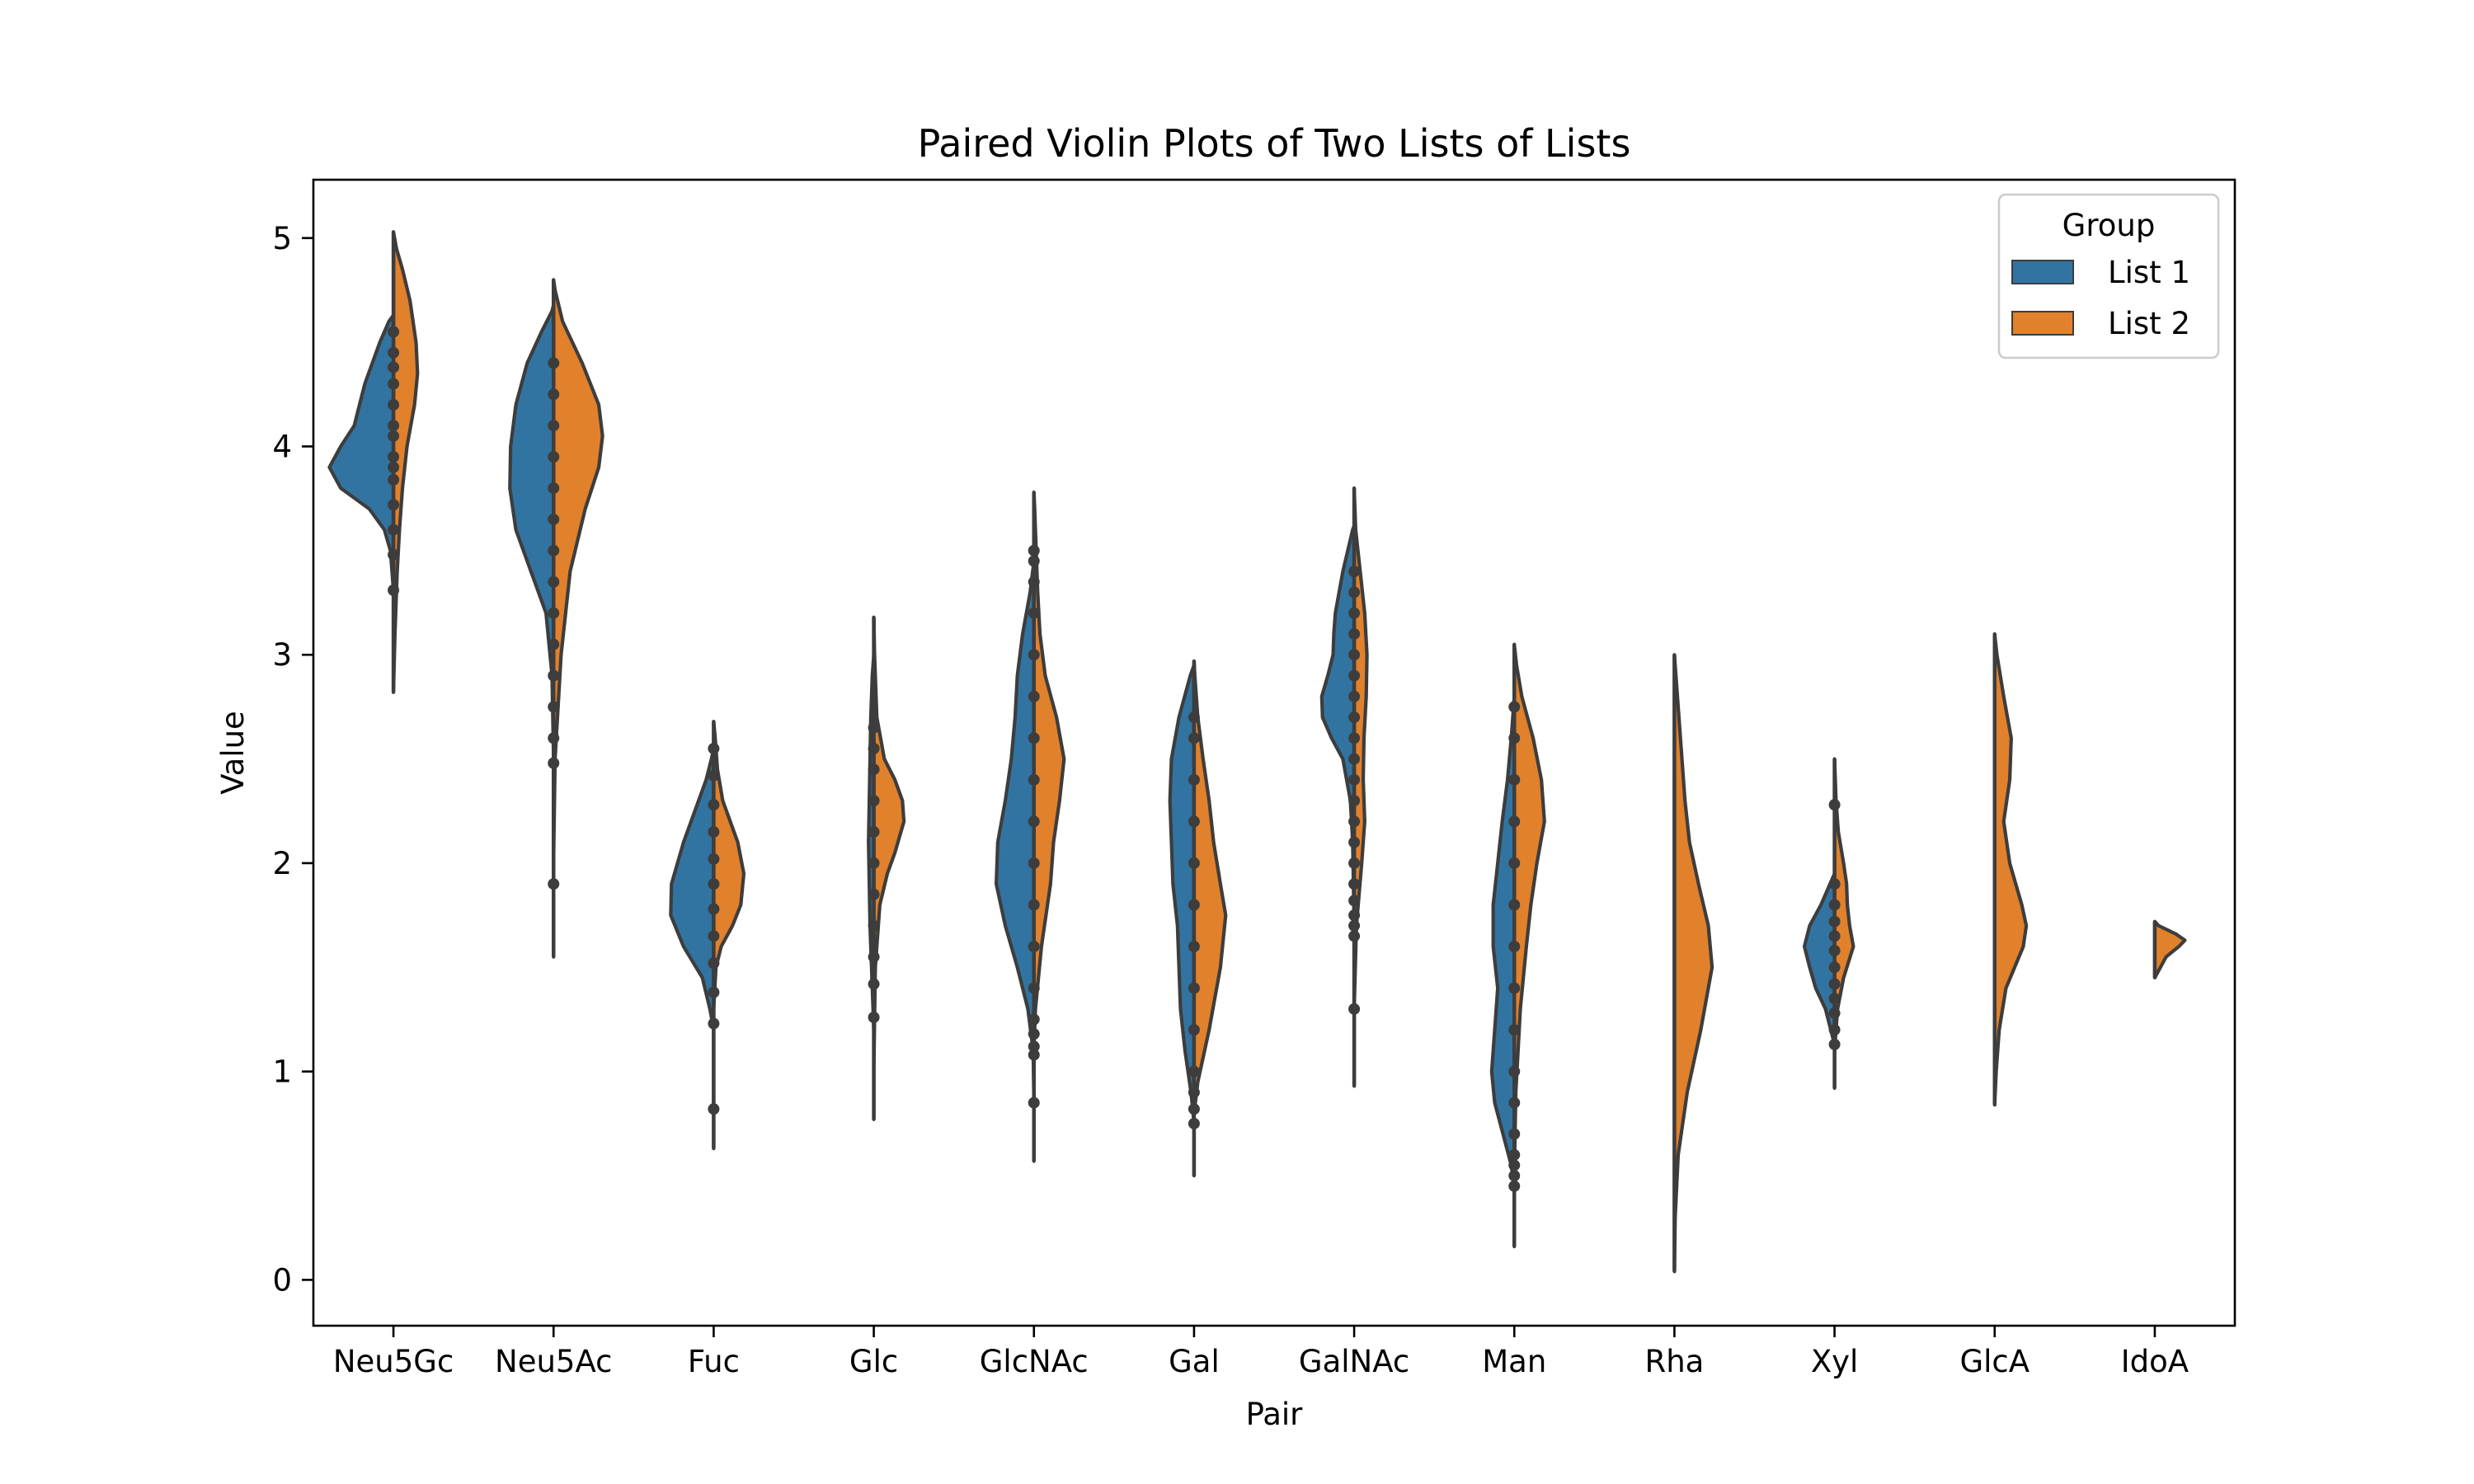  Describe the element at coordinates (532, 594) in the screenshot. I see `violin-list-1-neu5ac` at that location.